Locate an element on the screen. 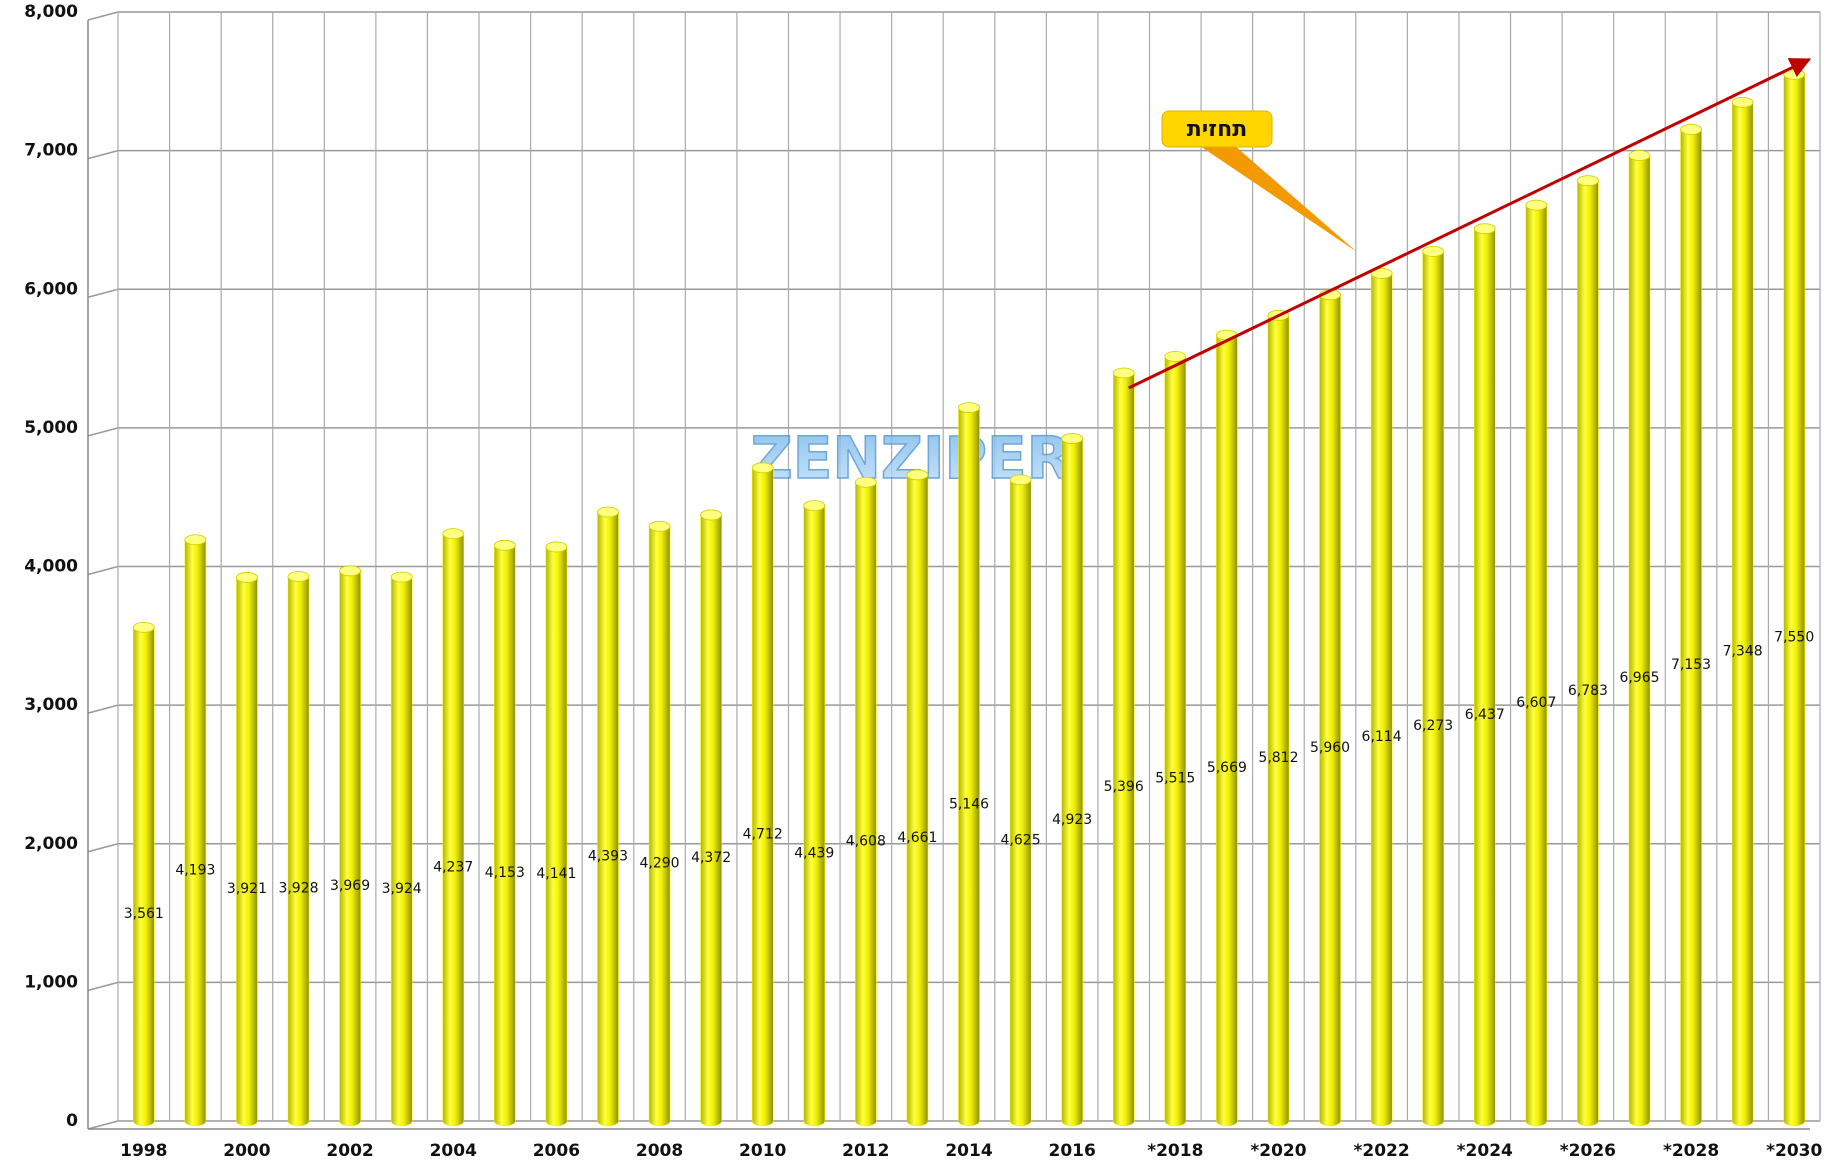  value-label: 7,550 is located at coordinates (1794, 638).